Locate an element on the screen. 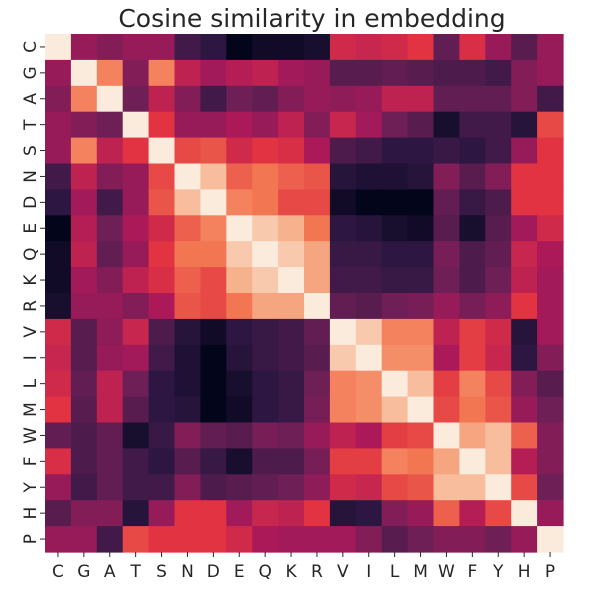  y-tick-label: R is located at coordinates (31, 306).